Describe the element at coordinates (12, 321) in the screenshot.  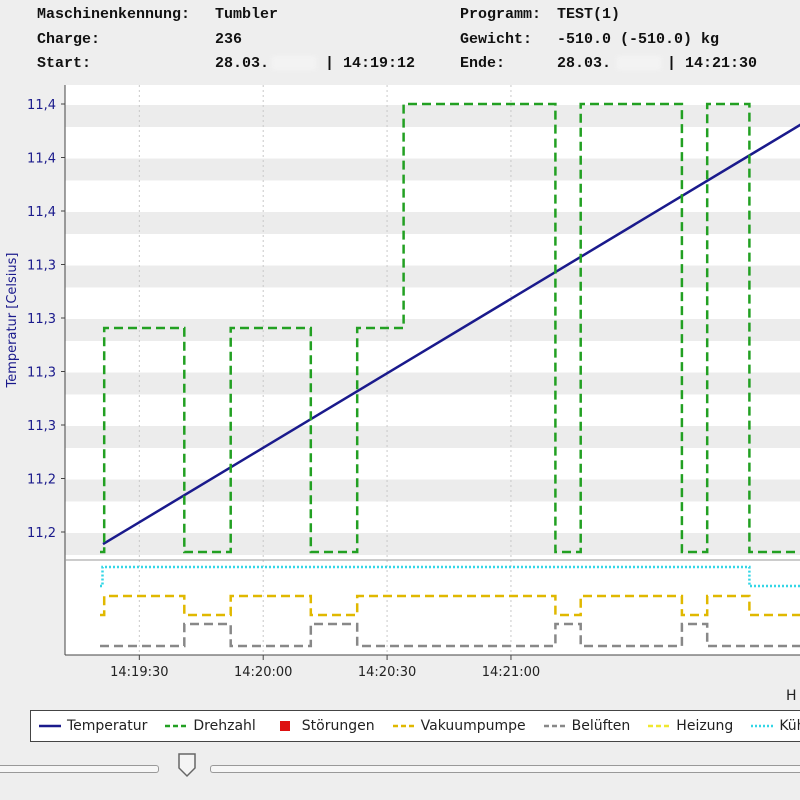
I see `y-axis-label: Temperatur [Celsius]` at that location.